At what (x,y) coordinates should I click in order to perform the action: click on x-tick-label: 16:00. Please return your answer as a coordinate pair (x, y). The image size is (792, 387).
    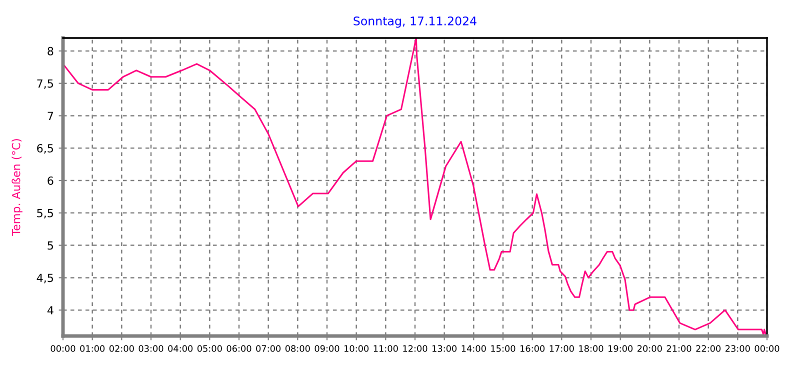
    Looking at the image, I should click on (532, 348).